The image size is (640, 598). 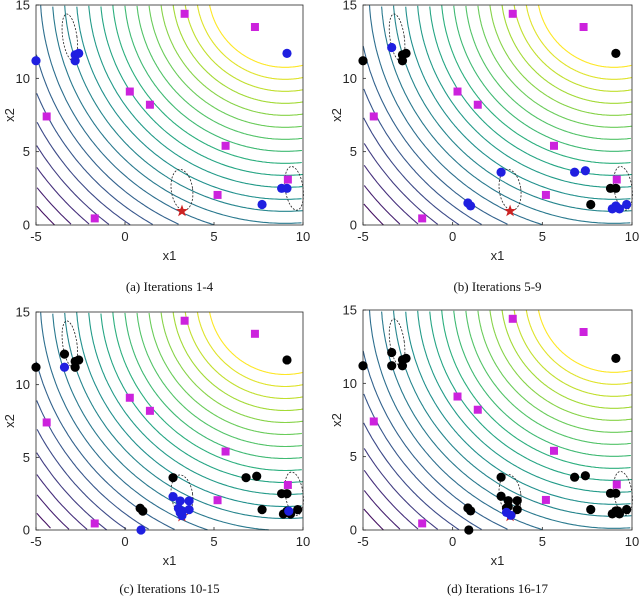 I want to click on y-tick-label: 10, so click(x=350, y=383).